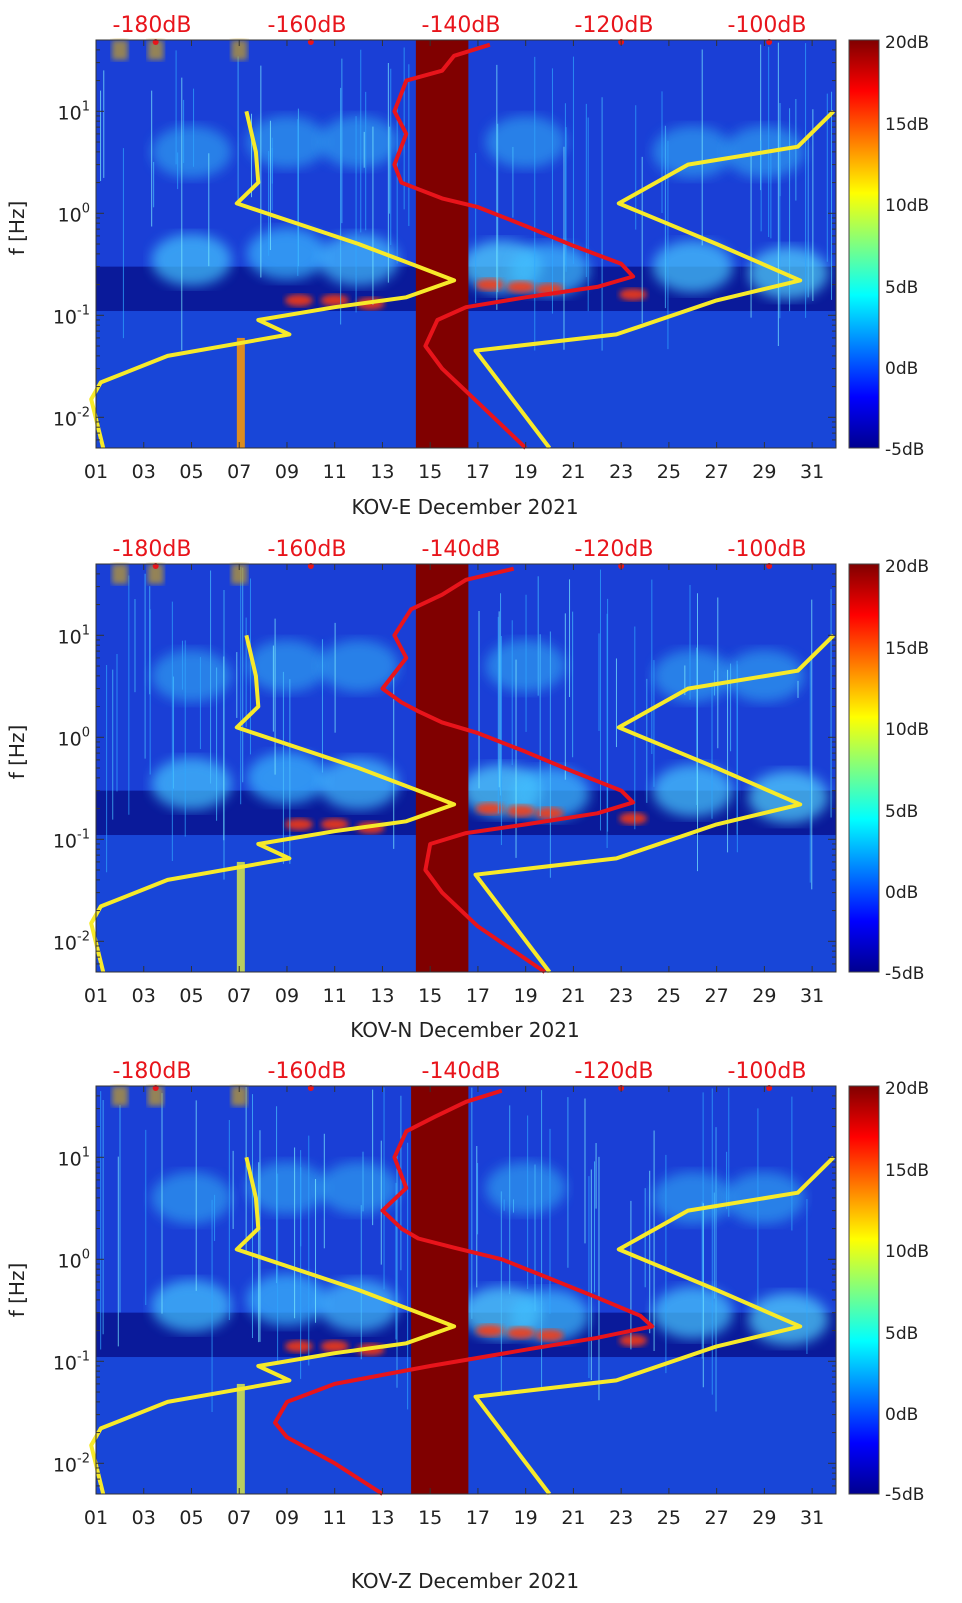  What do you see at coordinates (904, 974) in the screenshot?
I see `colorbar-tick: -5dB` at bounding box center [904, 974].